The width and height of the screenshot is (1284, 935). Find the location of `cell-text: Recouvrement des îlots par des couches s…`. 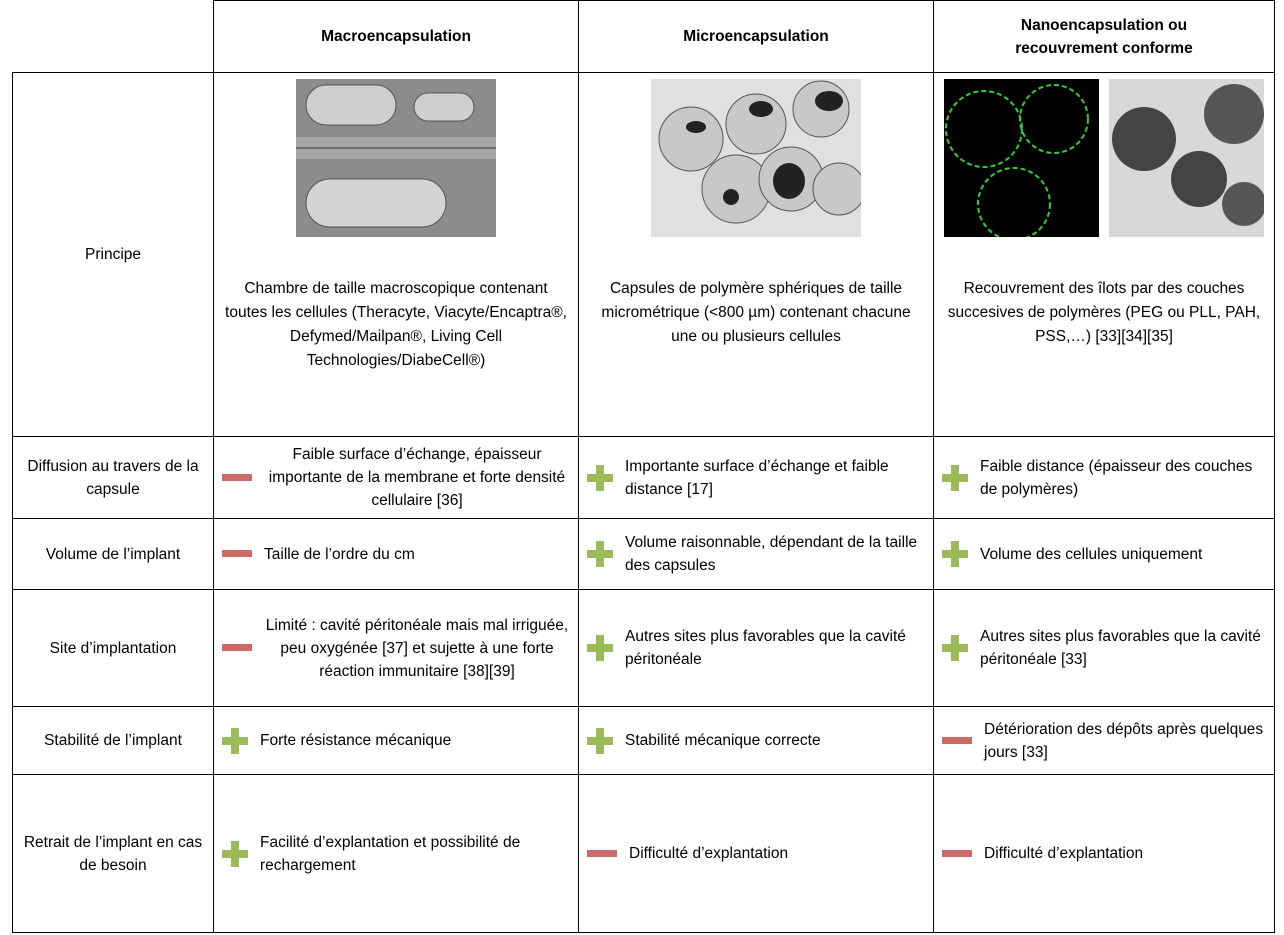

cell-text: Recouvrement des îlots par des couches s… is located at coordinates (1104, 312).